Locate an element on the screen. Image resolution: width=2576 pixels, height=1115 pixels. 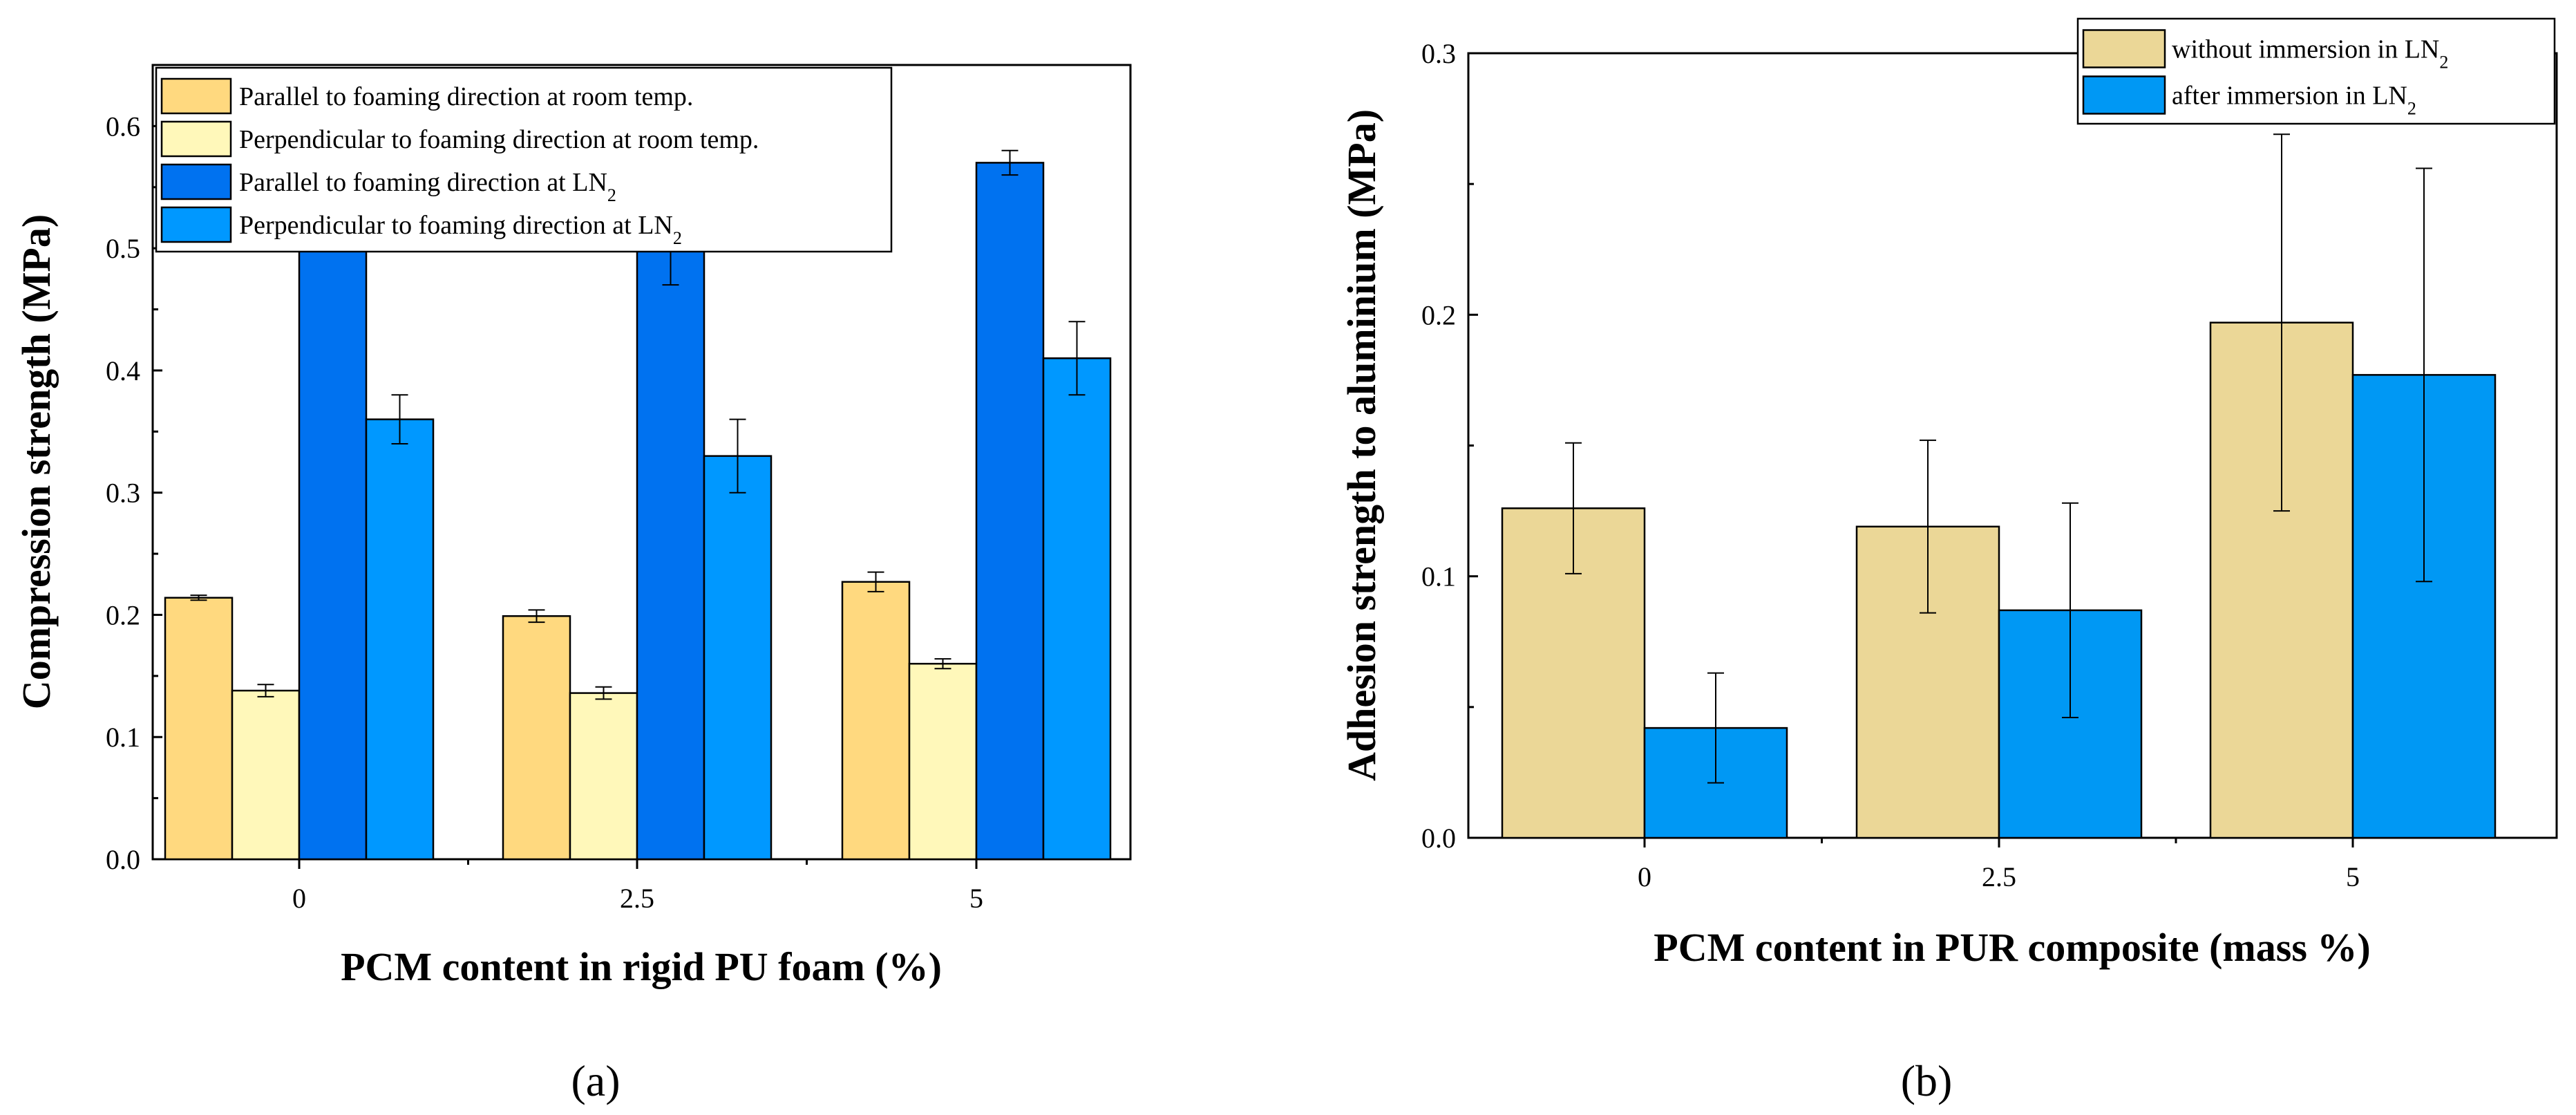
y-tick-label: 0.4 is located at coordinates (123, 370).